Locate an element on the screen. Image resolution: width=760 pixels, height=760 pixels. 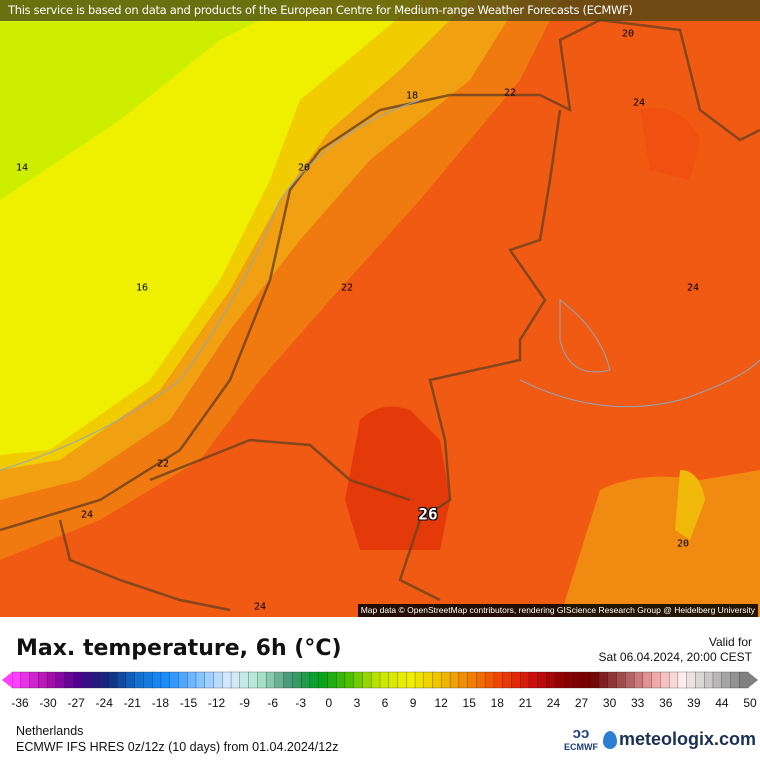
contour-label: 18 is located at coordinates (412, 96).